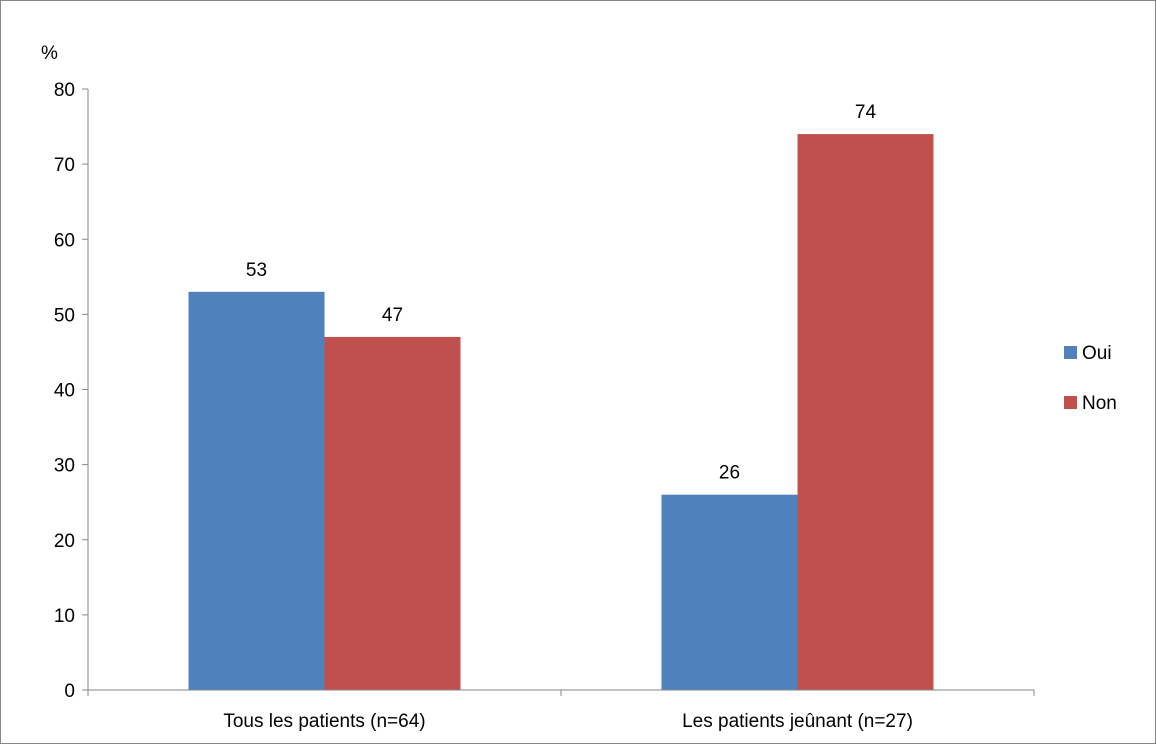  I want to click on y-tick-label: 60, so click(64, 240).